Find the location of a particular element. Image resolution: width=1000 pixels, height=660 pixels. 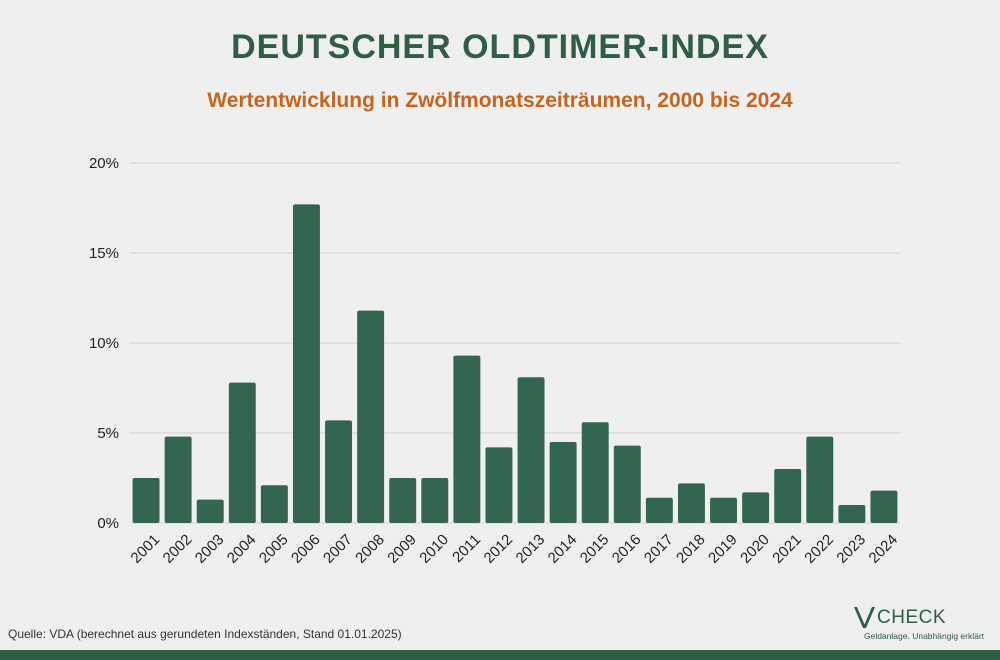

bar-2006 is located at coordinates (306, 363).